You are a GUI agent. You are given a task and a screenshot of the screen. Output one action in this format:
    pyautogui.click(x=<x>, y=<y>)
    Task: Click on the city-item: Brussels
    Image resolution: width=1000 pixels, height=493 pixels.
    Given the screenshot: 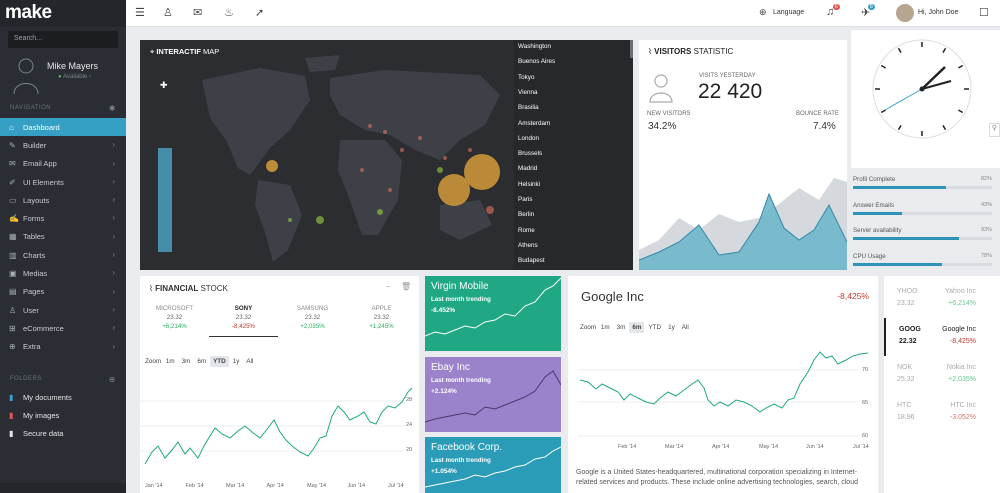 What is the action you would take?
    pyautogui.click(x=530, y=154)
    